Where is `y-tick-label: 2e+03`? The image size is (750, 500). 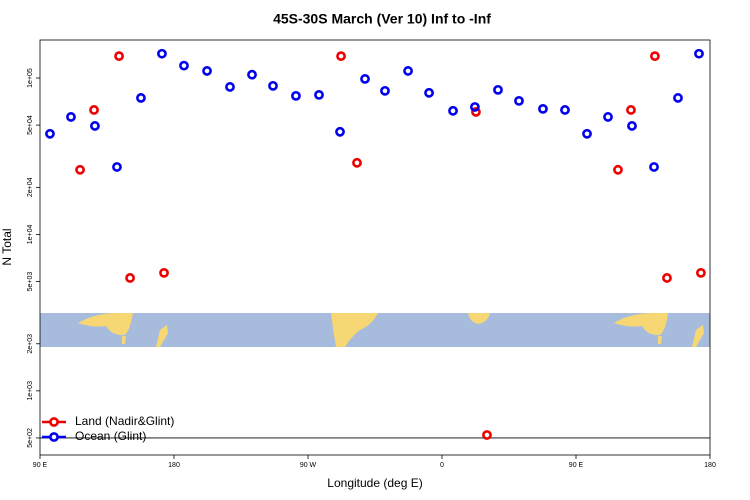 y-tick-label: 2e+03 is located at coordinates (30, 344).